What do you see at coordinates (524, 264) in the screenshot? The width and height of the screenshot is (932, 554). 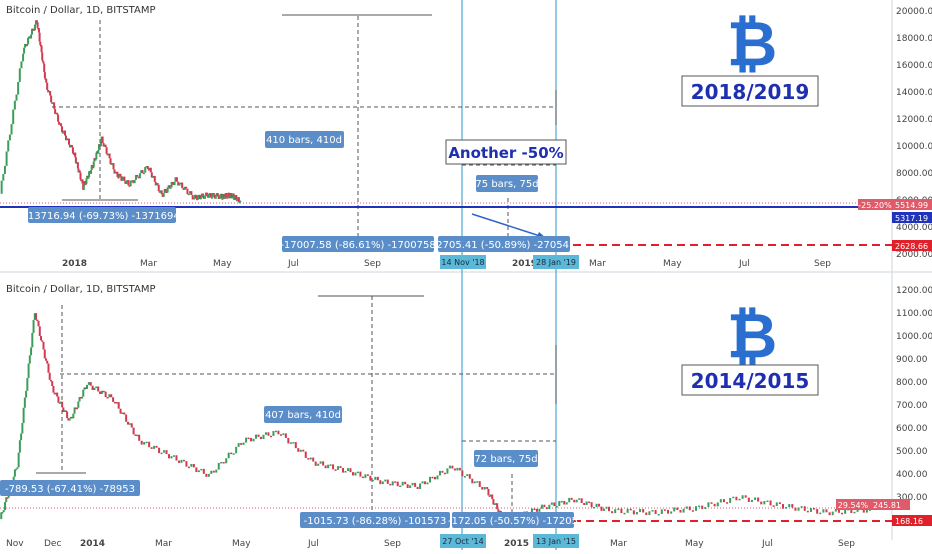 I see `pane-1-x-tick: 2019` at bounding box center [524, 264].